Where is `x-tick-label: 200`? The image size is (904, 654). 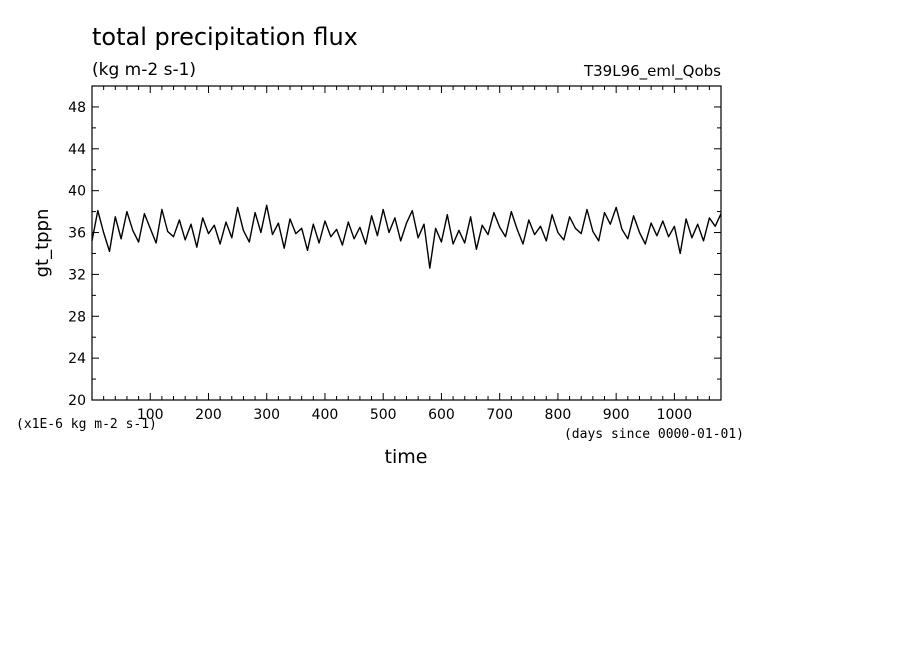 x-tick-label: 200 is located at coordinates (208, 415).